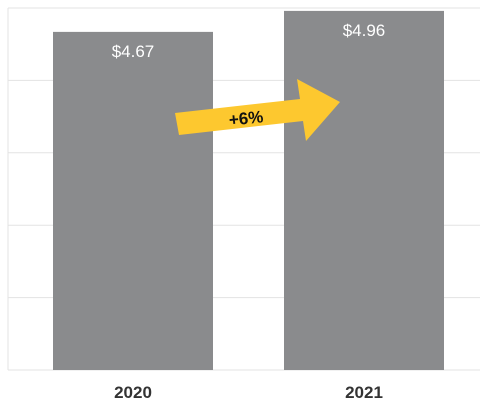 The width and height of the screenshot is (480, 402). Describe the element at coordinates (246, 118) in the screenshot. I see `growth-label: +6%` at that location.